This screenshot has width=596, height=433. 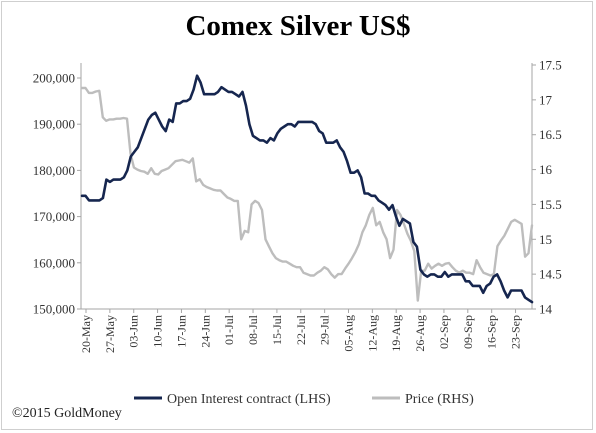 What do you see at coordinates (249, 399) in the screenshot?
I see `legend-label-open-interest: Open Interest contract (LHS)` at bounding box center [249, 399].